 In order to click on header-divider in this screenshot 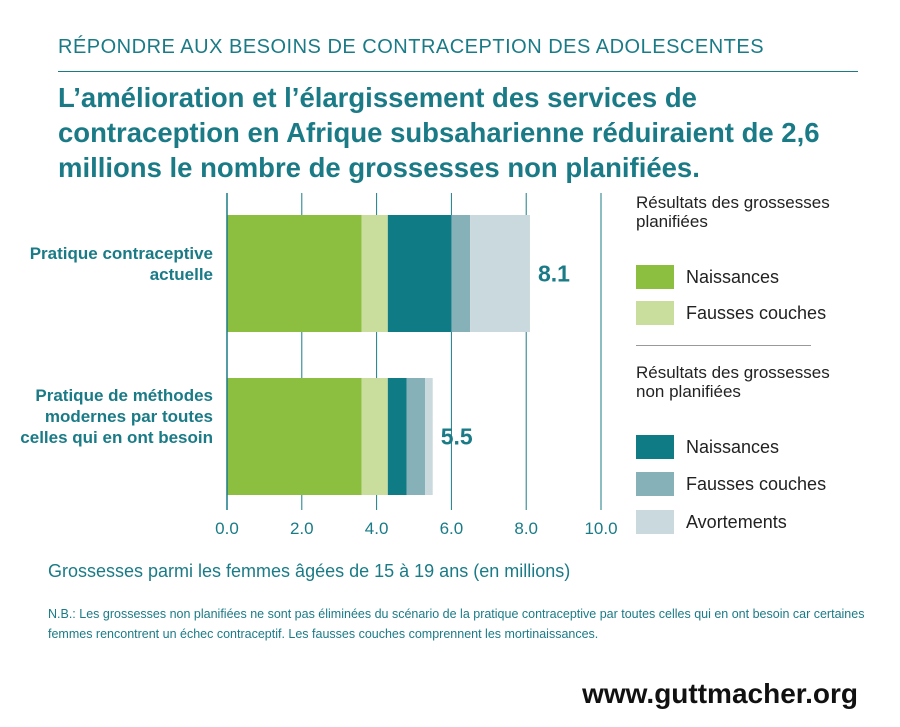, I will do `click(458, 71)`.